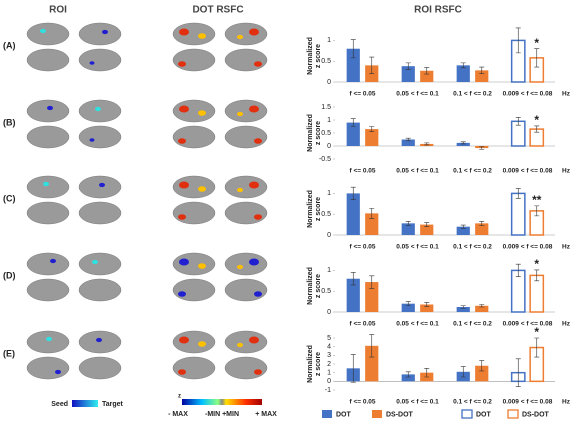 The height and width of the screenshot is (430, 575). Describe the element at coordinates (266, 414) in the screenshot. I see `colorbar-tick: + MAX` at that location.